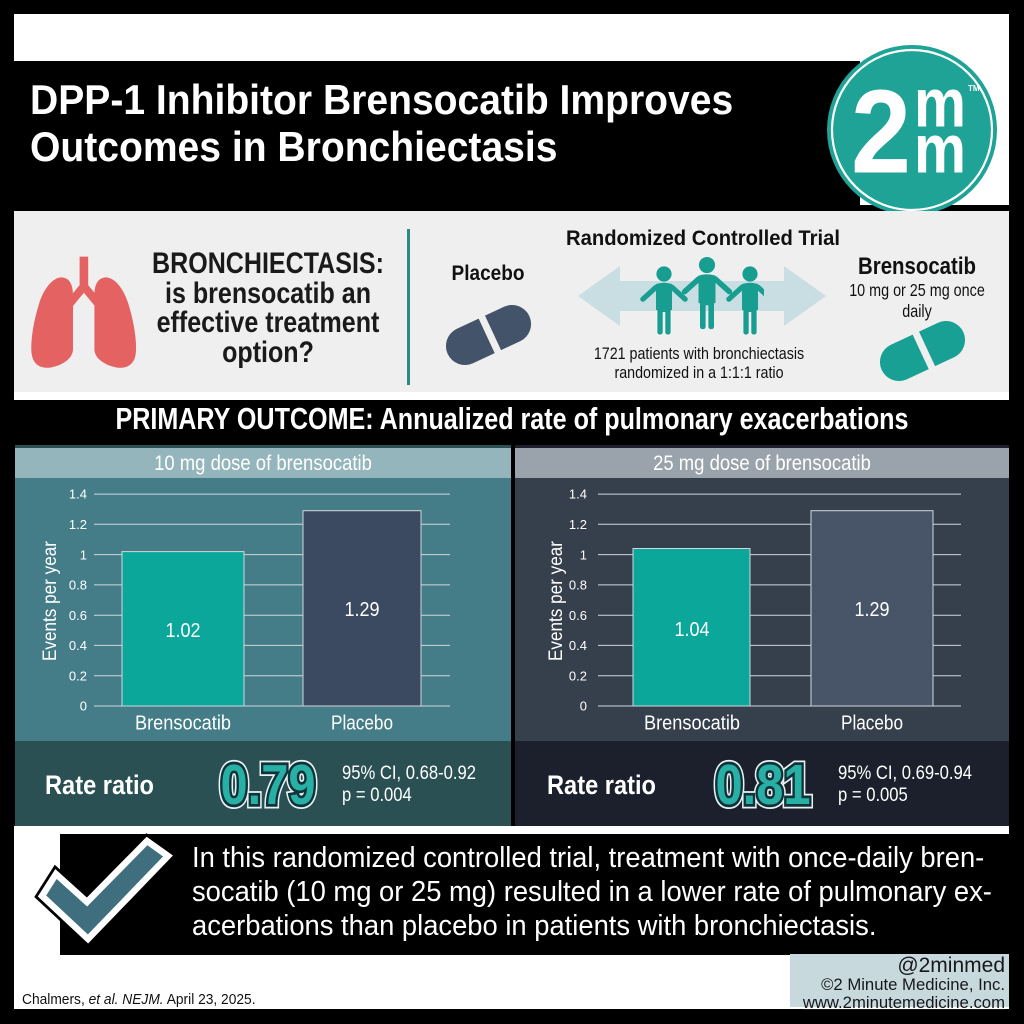 The height and width of the screenshot is (1024, 1024). What do you see at coordinates (268, 785) in the screenshot?
I see `svg-text: 0.79` at bounding box center [268, 785].